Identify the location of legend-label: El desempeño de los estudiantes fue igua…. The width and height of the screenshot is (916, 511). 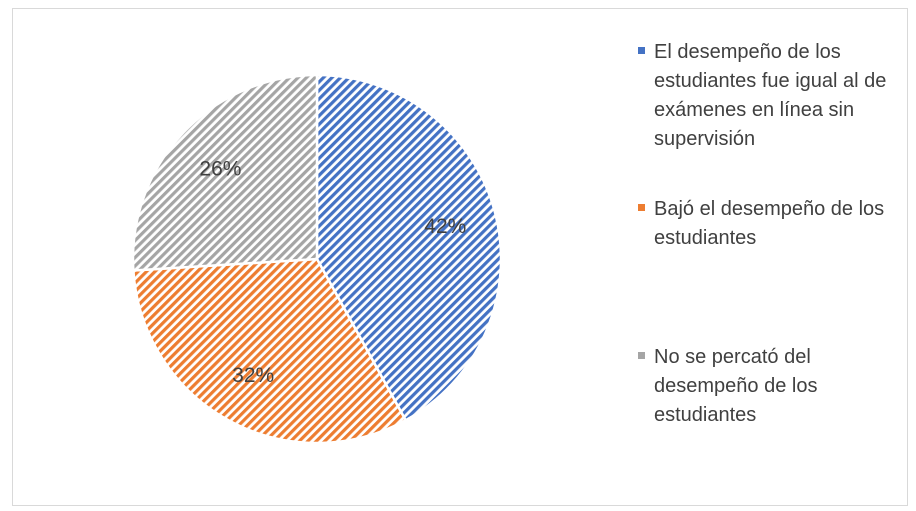
(770, 95).